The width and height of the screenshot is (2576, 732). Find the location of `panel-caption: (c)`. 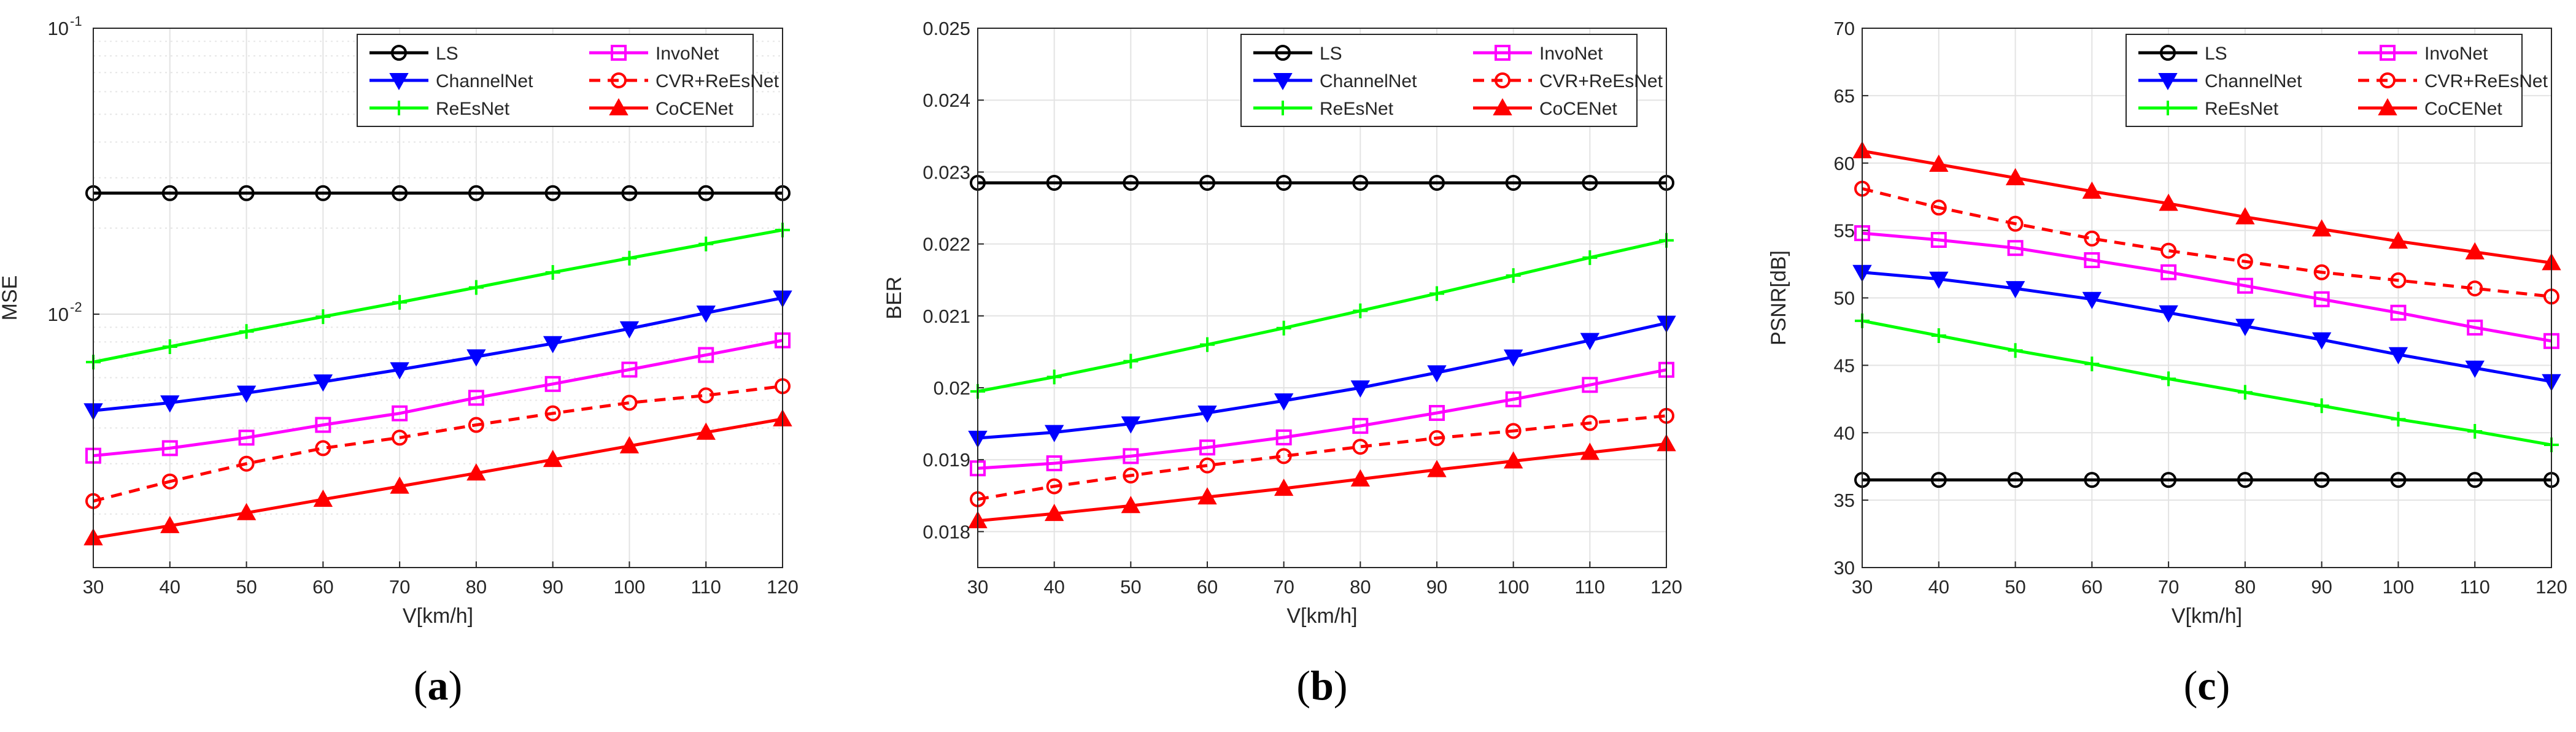

panel-caption: (c) is located at coordinates (2207, 686).